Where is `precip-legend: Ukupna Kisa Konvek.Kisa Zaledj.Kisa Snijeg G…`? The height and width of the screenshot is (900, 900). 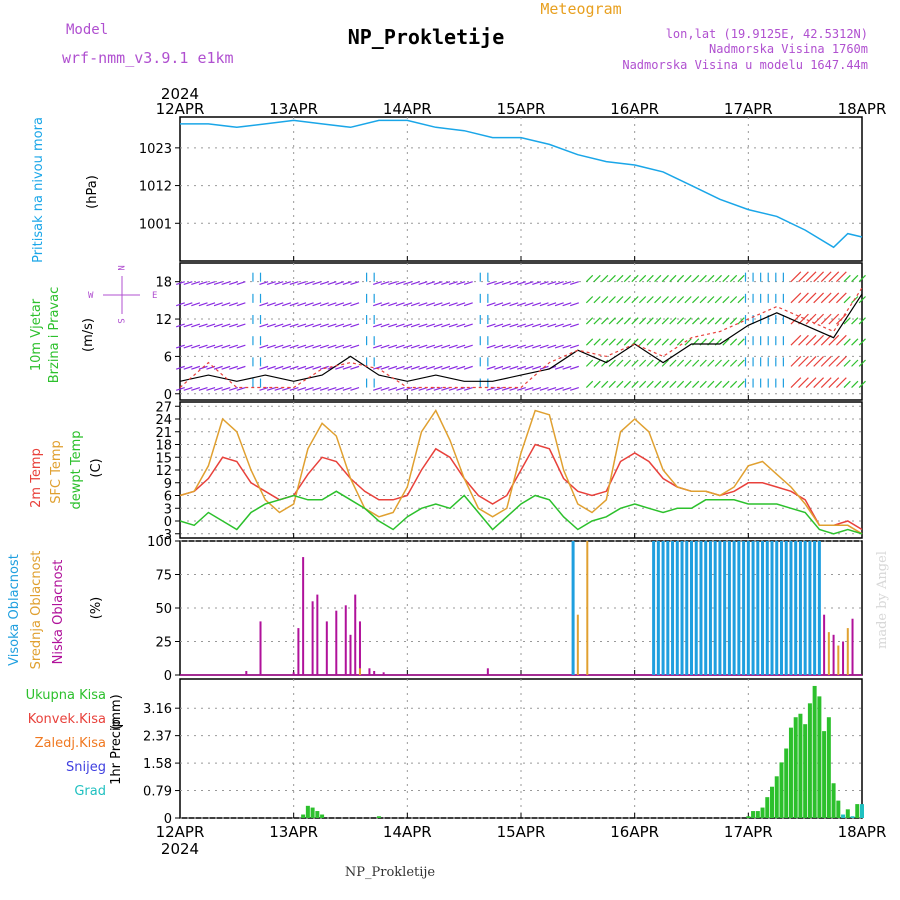 precip-legend: Ukupna Kisa Konvek.Kisa Zaledj.Kisa Snijeg G… is located at coordinates (66, 743).